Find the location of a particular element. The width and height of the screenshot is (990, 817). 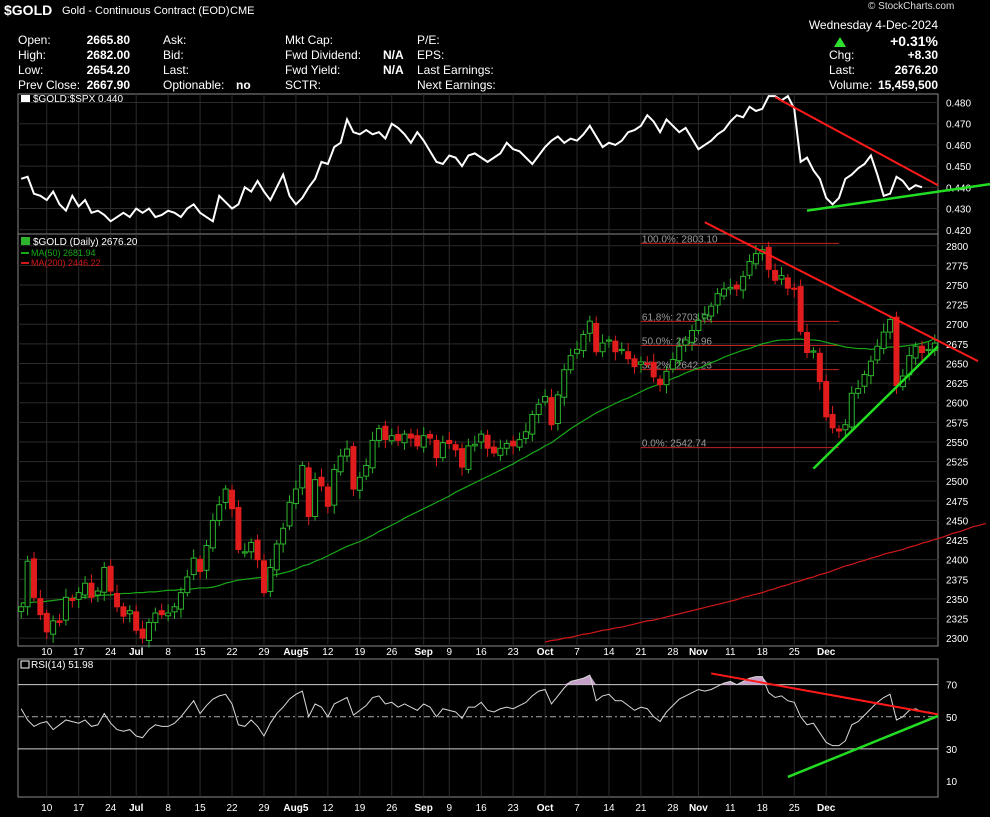

y-tick-label: 2350 is located at coordinates (957, 600).